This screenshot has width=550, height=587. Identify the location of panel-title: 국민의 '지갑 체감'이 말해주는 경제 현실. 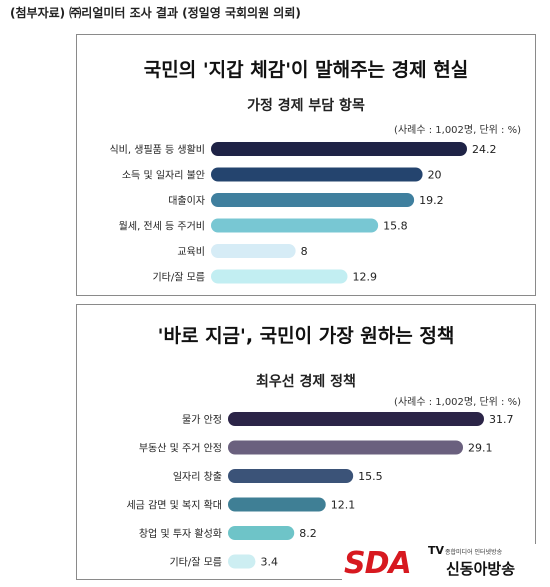
(306, 70).